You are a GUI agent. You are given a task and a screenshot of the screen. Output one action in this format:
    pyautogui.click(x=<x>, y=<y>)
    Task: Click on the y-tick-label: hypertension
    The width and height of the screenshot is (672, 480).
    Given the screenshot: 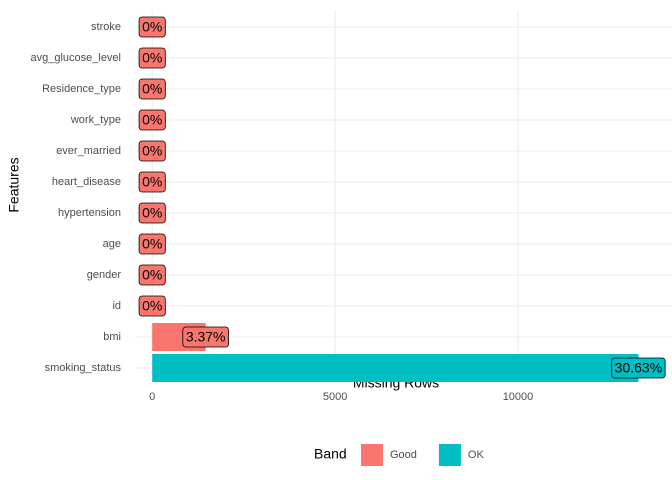 What is the action you would take?
    pyautogui.click(x=89, y=213)
    